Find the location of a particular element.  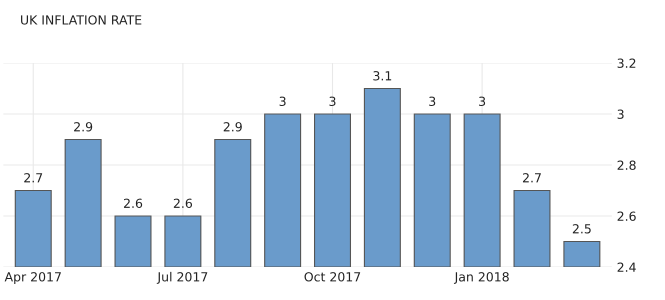

x-tick-label: Jul 2017 is located at coordinates (182, 278).